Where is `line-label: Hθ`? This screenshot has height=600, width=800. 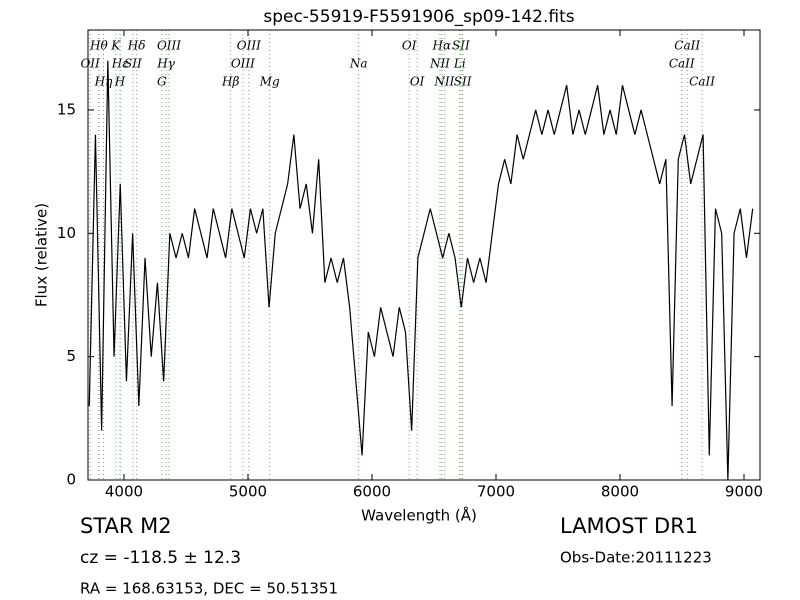
line-label: Hθ is located at coordinates (98, 46).